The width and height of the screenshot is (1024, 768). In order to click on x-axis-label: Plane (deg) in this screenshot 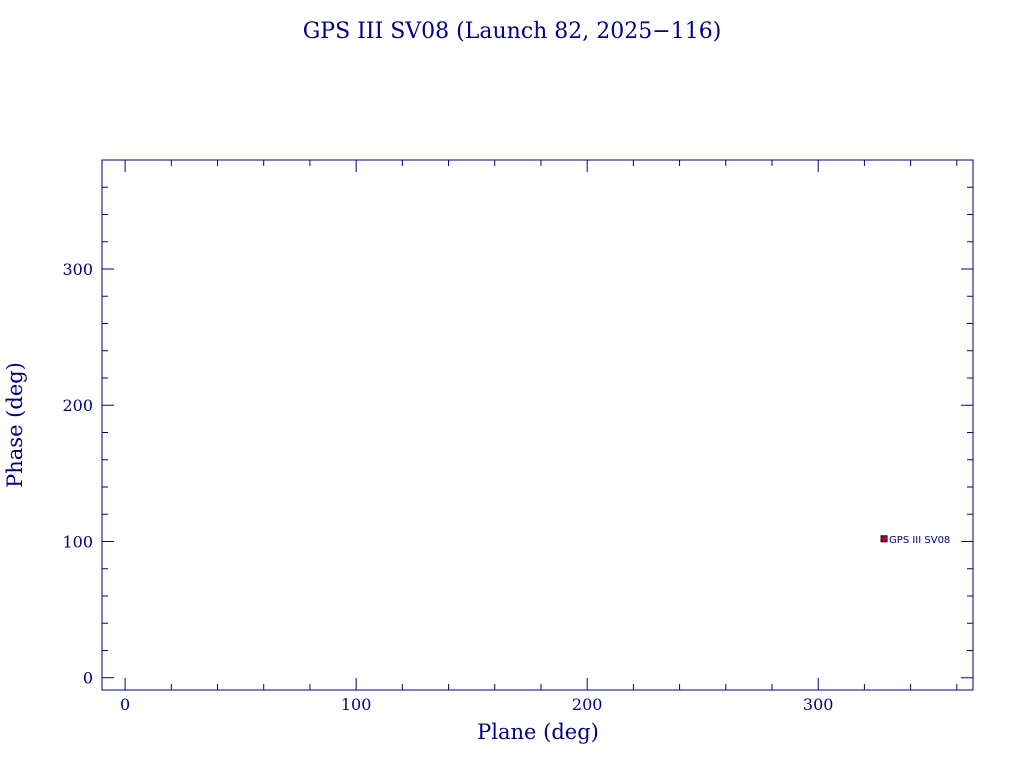, I will do `click(538, 732)`.